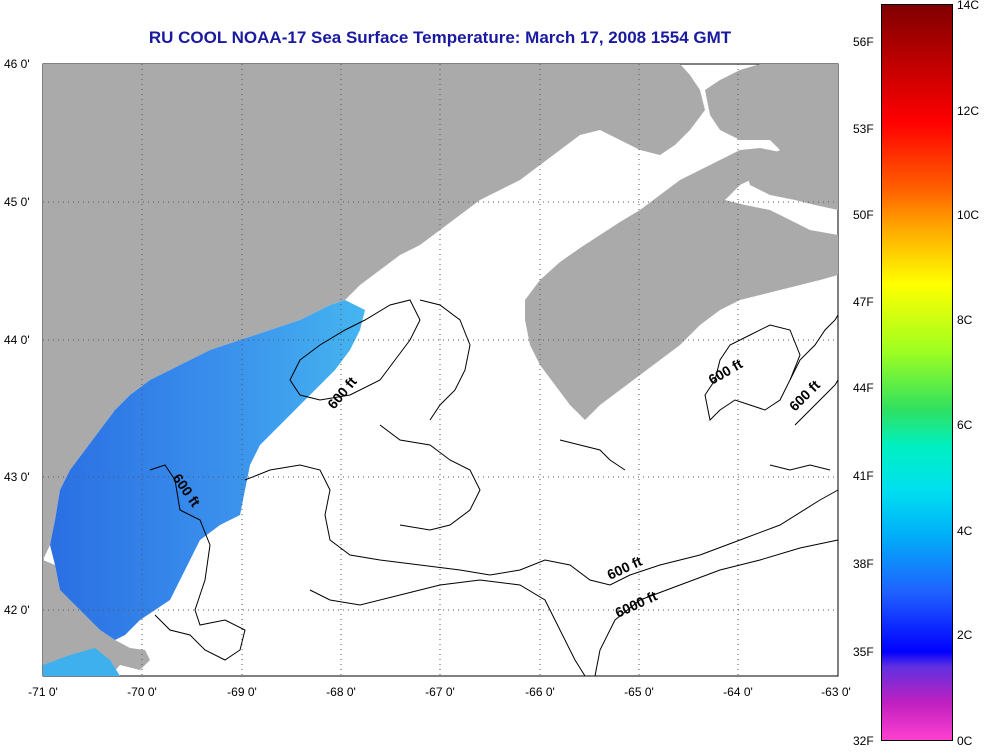 This screenshot has height=754, width=984. Describe the element at coordinates (639, 692) in the screenshot. I see `lon-tick-label: -65 0'` at that location.